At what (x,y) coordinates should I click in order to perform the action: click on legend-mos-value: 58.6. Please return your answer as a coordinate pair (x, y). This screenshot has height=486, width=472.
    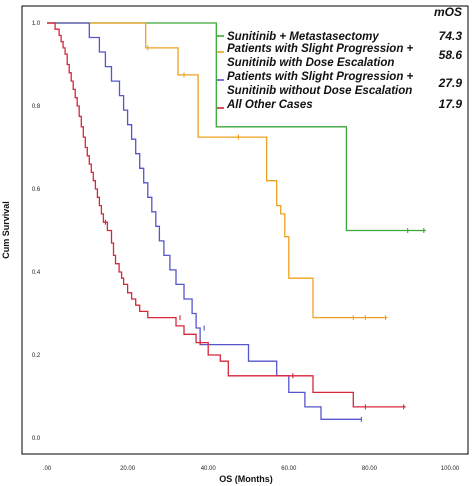
    Looking at the image, I should click on (451, 55).